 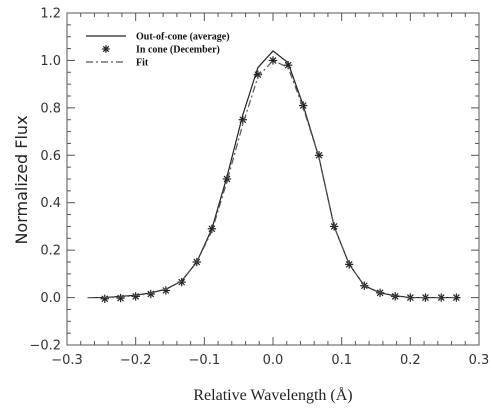 What do you see at coordinates (273, 360) in the screenshot?
I see `x-tick-label: 0.0` at bounding box center [273, 360].